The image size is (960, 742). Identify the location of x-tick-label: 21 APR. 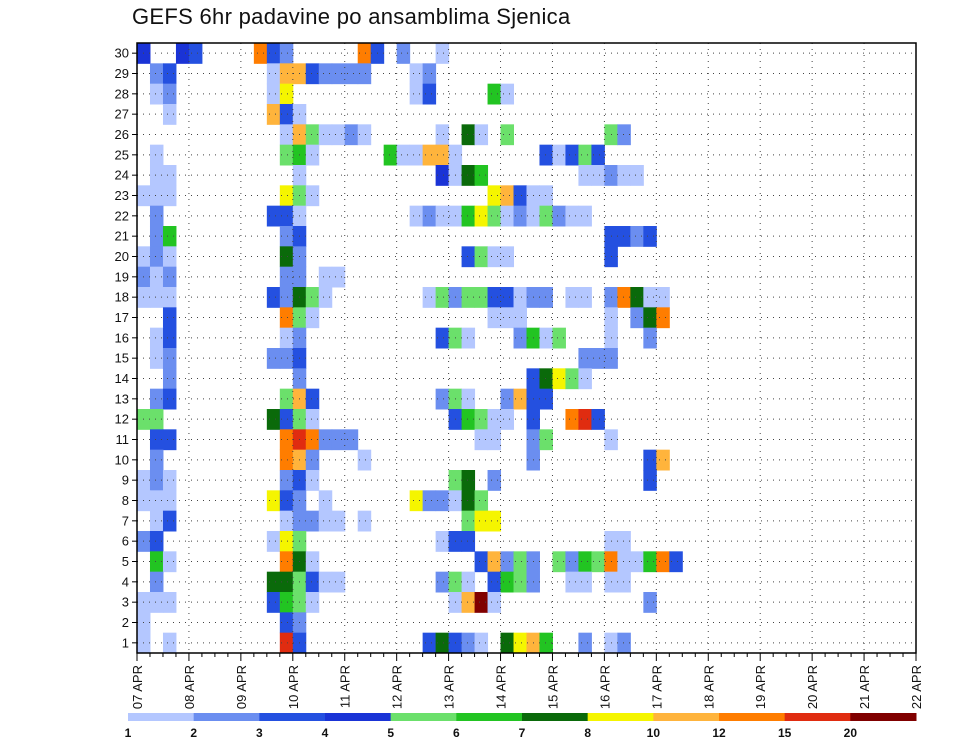
(864, 687).